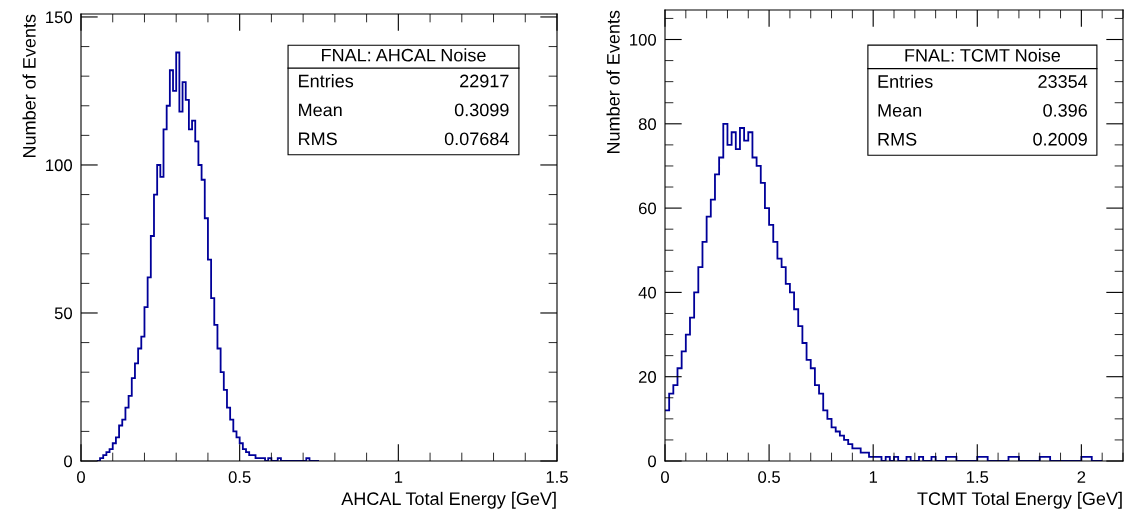  I want to click on annotation: 22917, so click(484, 81).